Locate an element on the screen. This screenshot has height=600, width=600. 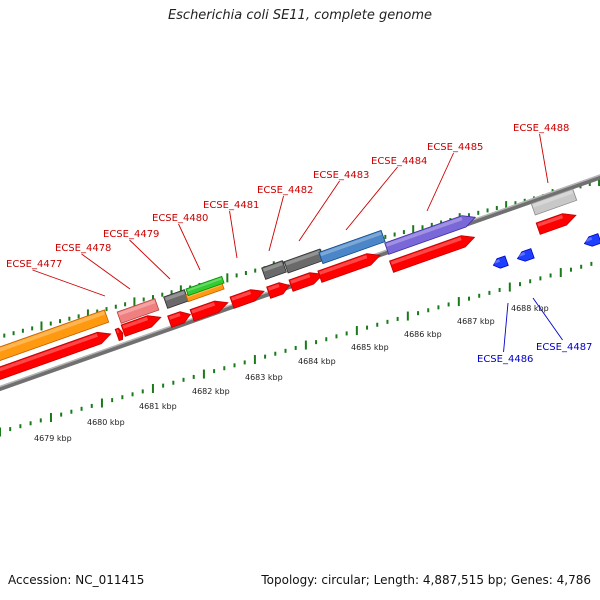
scale-label: 4687 kbp is located at coordinates (476, 321).